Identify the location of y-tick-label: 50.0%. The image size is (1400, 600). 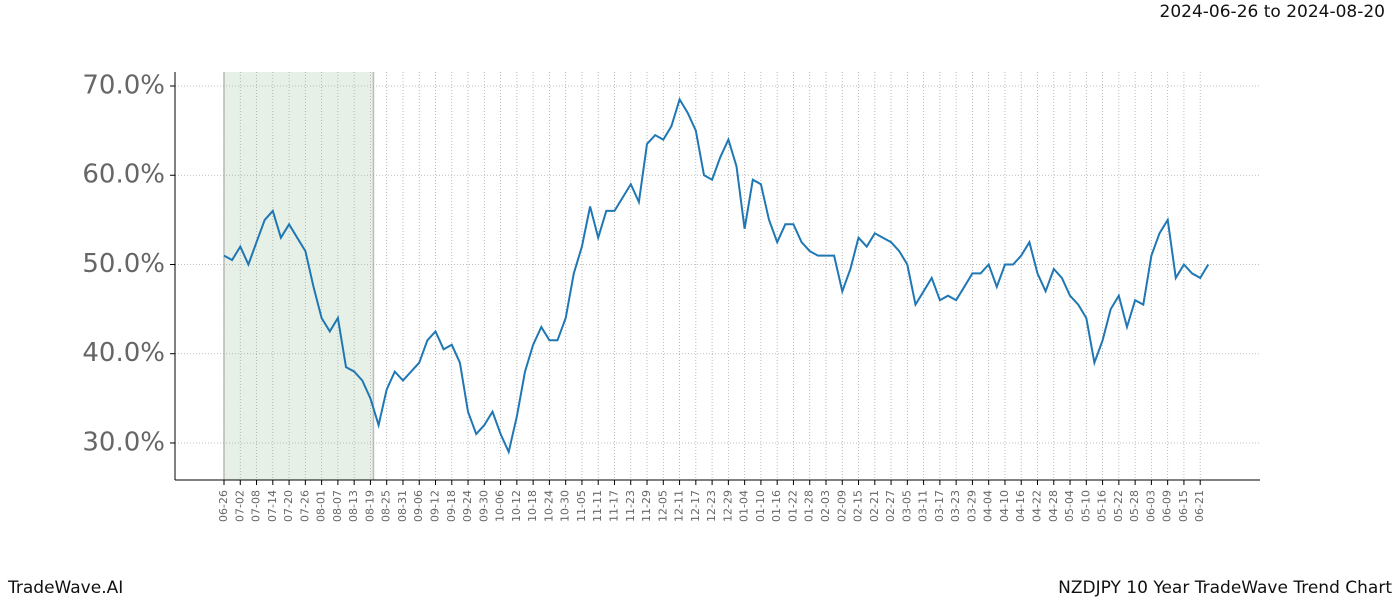
(123, 264).